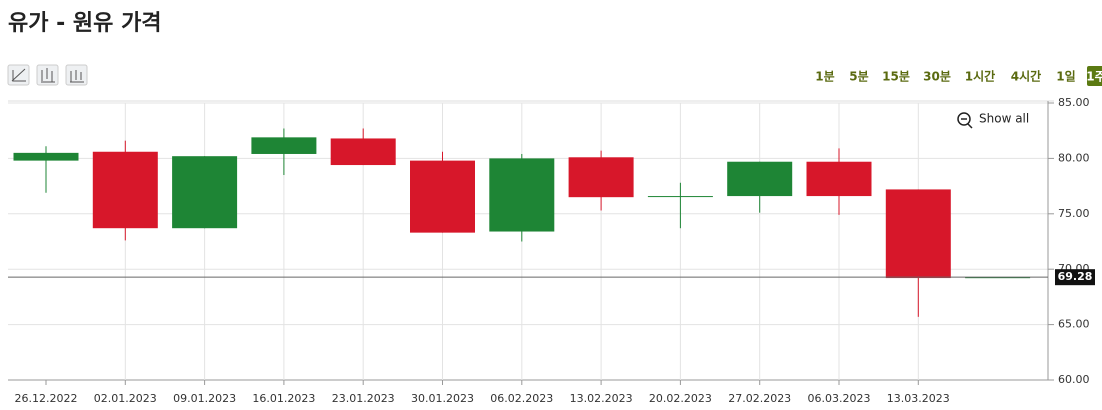  What do you see at coordinates (125, 398) in the screenshot?
I see `x-tick-label: 02.01.2023` at bounding box center [125, 398].